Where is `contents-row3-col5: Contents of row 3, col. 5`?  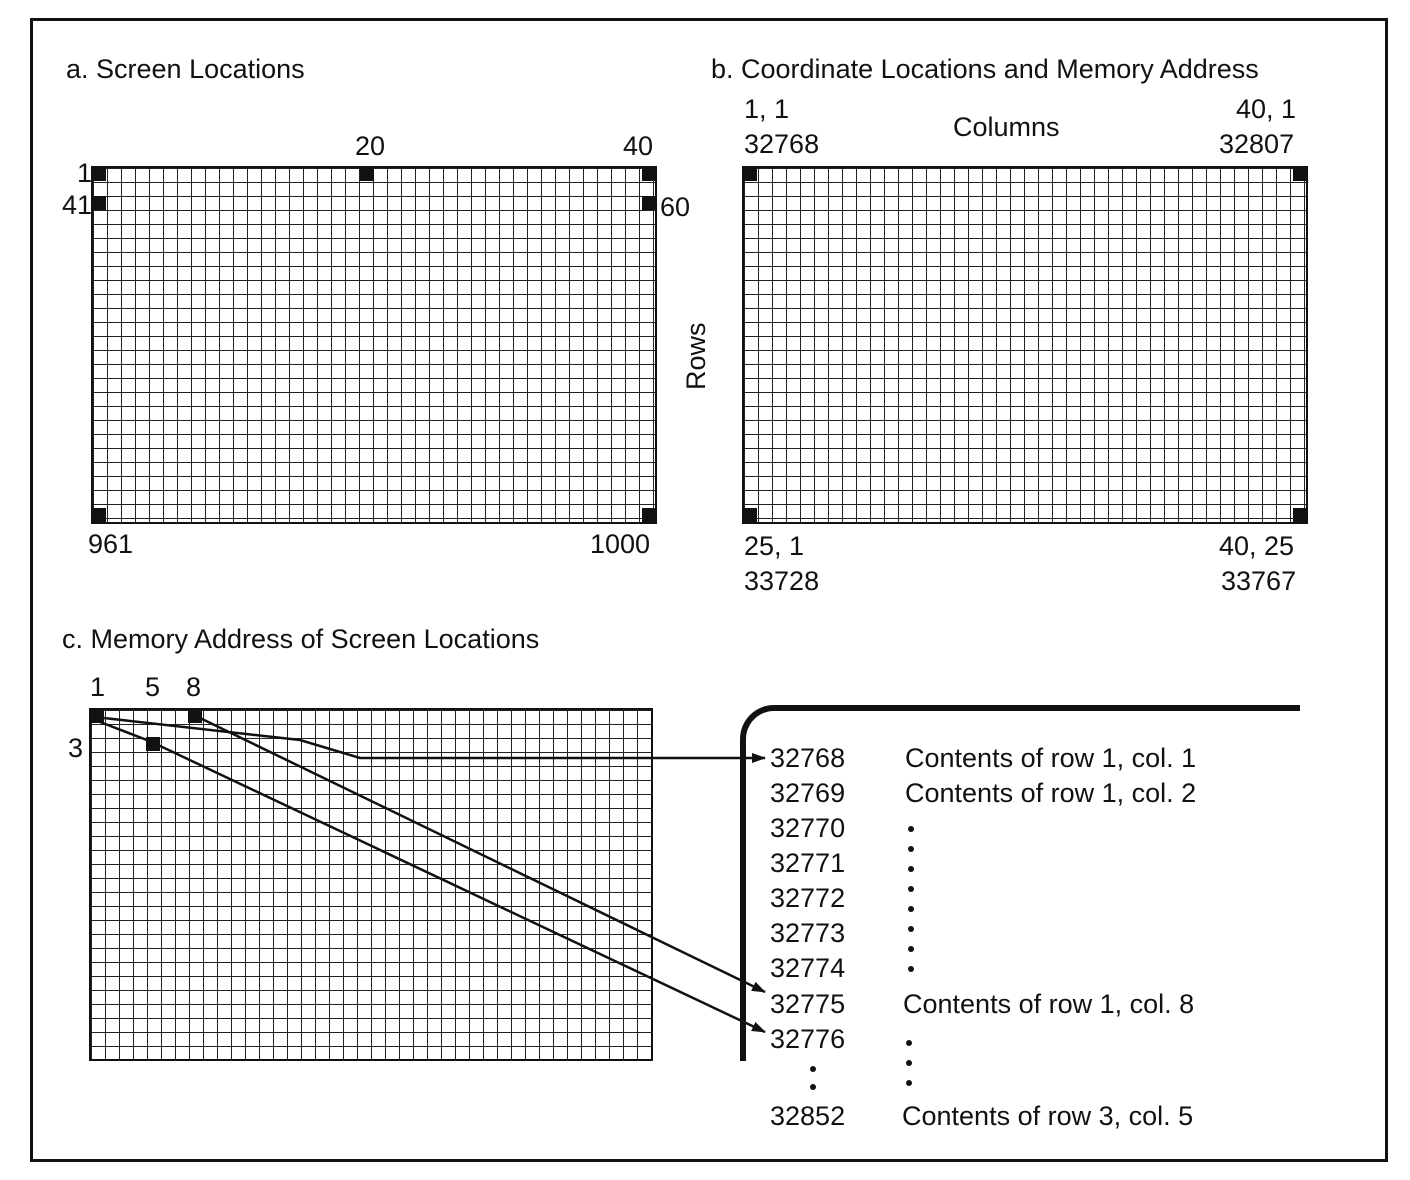 contents-row3-col5: Contents of row 3, col. 5 is located at coordinates (1048, 1116).